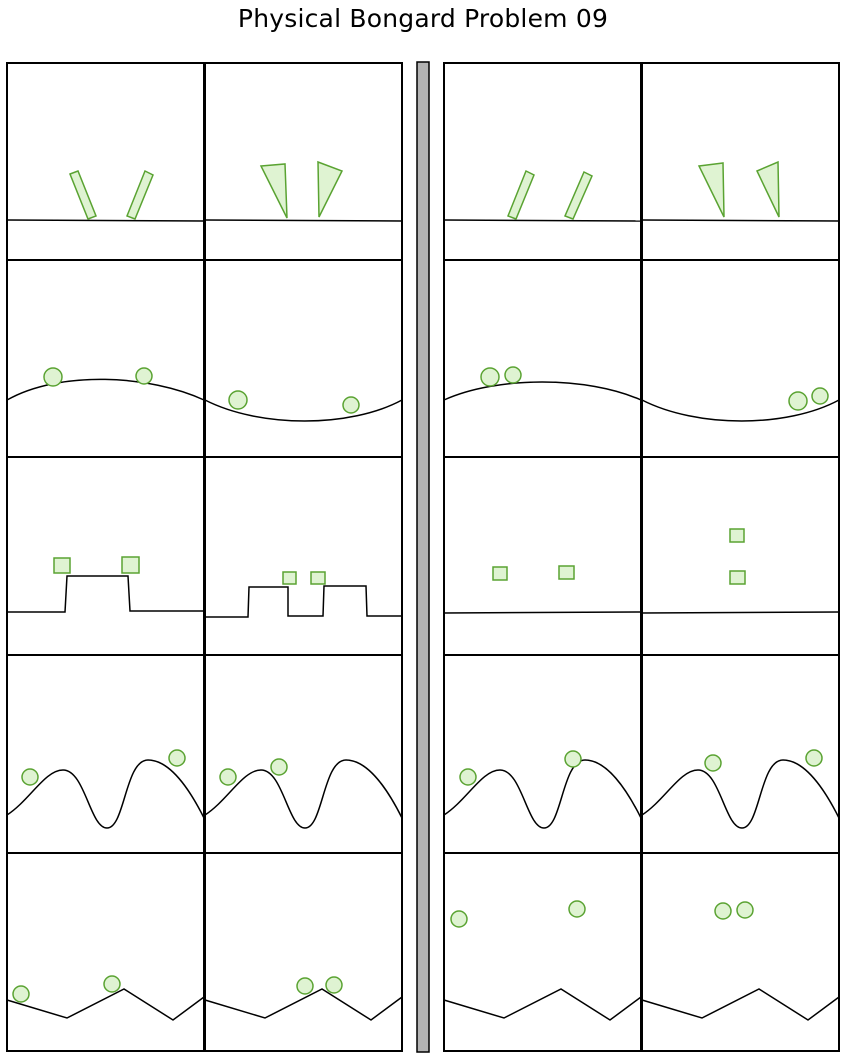 The width and height of the screenshot is (846, 1058). Describe the element at coordinates (542, 754) in the screenshot. I see `panel-right-r4-c1` at that location.